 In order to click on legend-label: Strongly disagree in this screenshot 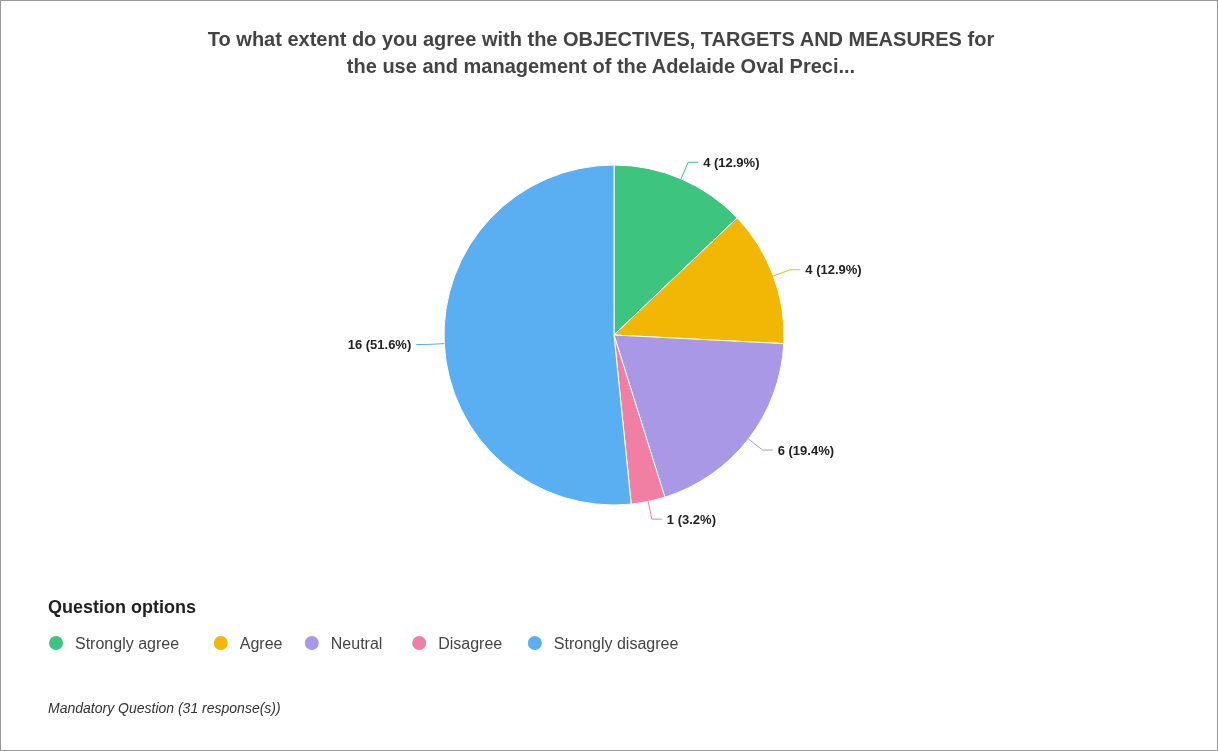, I will do `click(616, 643)`.